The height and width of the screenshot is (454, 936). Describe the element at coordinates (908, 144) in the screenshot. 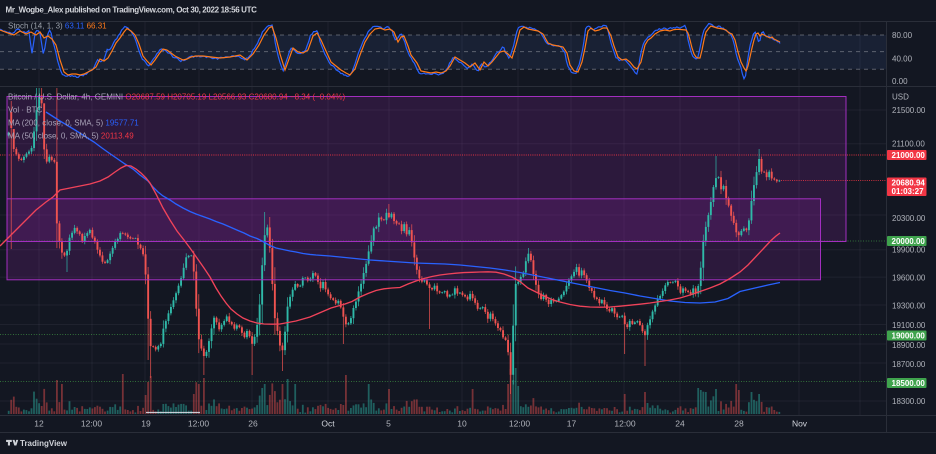

I see `svg-text: 21100.00` at that location.